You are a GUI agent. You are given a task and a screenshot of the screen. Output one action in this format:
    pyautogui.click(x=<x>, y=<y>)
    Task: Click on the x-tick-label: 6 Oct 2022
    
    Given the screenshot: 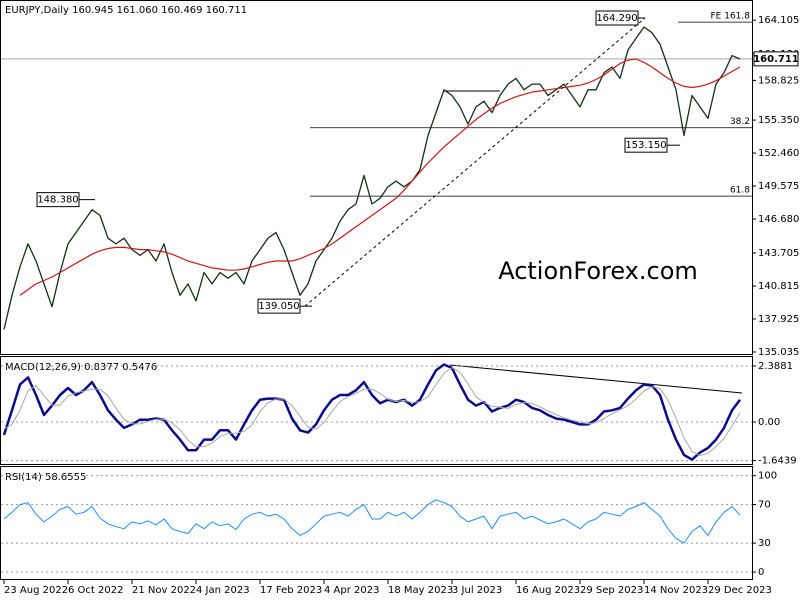 What is the action you would take?
    pyautogui.click(x=95, y=590)
    